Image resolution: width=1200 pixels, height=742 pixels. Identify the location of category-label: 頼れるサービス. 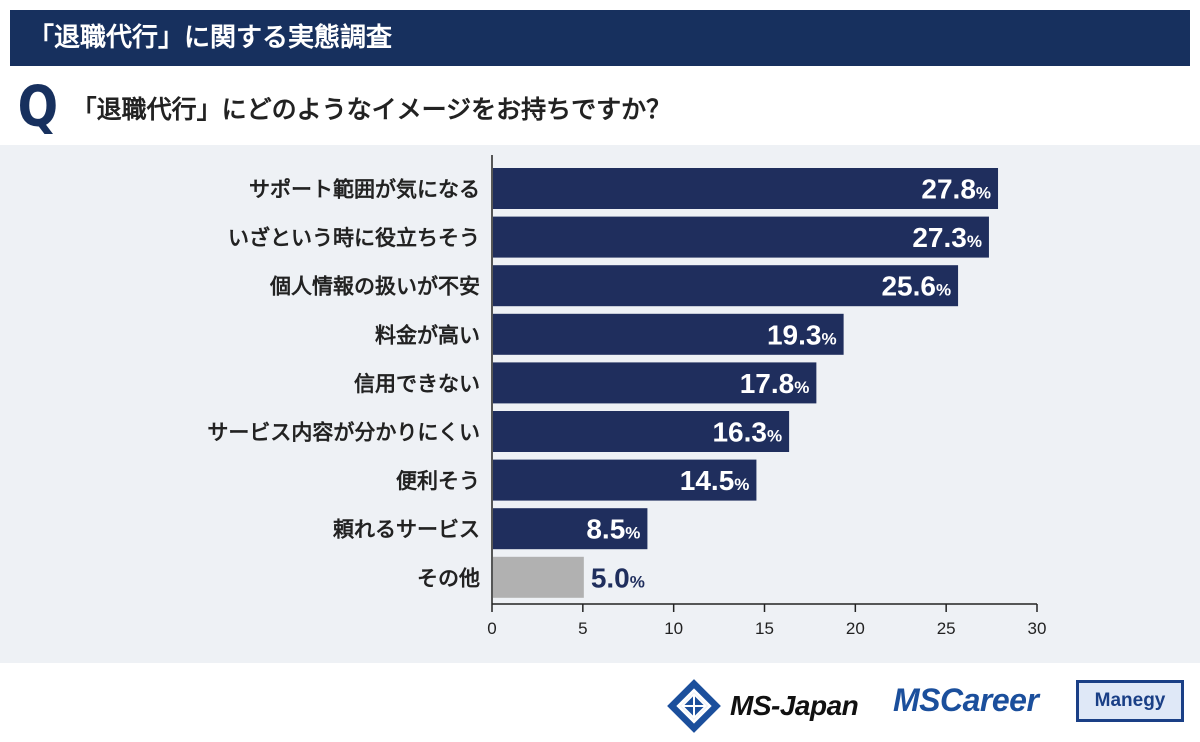
(406, 530).